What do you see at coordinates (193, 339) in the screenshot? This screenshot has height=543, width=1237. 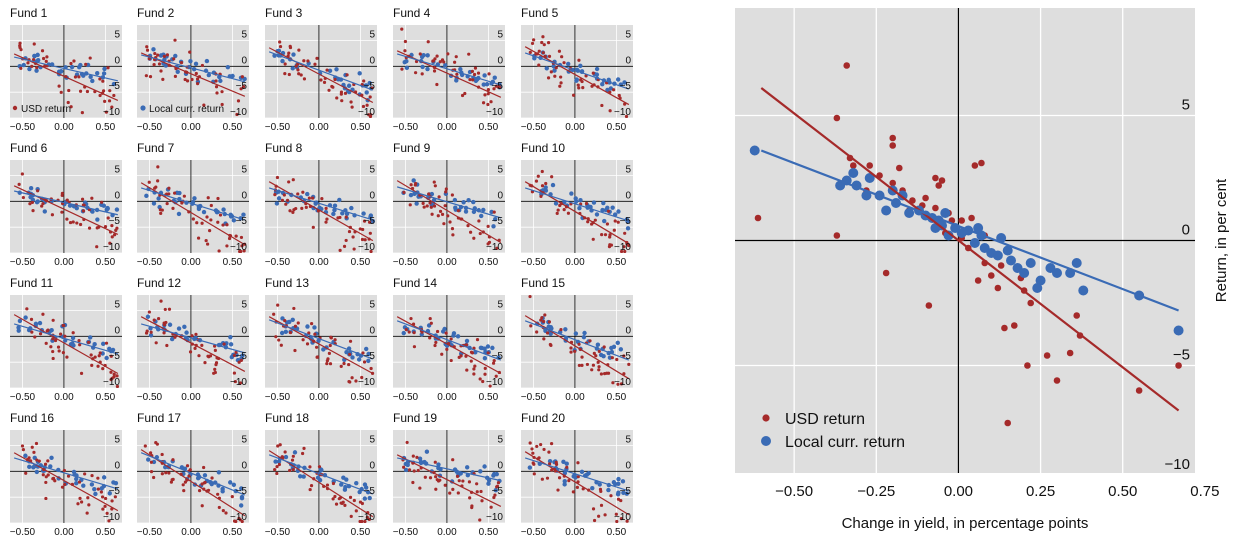 I see `fund-panel: Fund 12 5 0 −5 −10 −0.50 0.00 0.50` at bounding box center [193, 339].